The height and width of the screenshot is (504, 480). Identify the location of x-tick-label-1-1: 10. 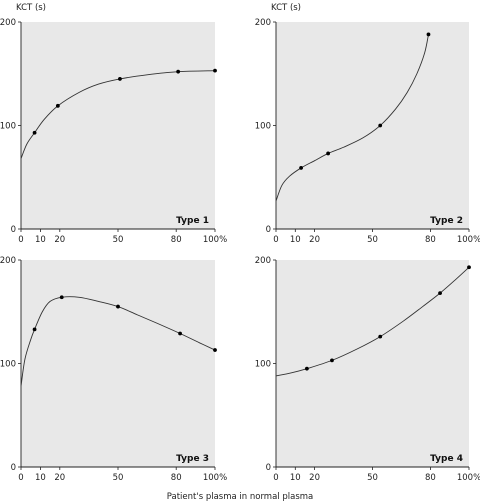
(40, 240).